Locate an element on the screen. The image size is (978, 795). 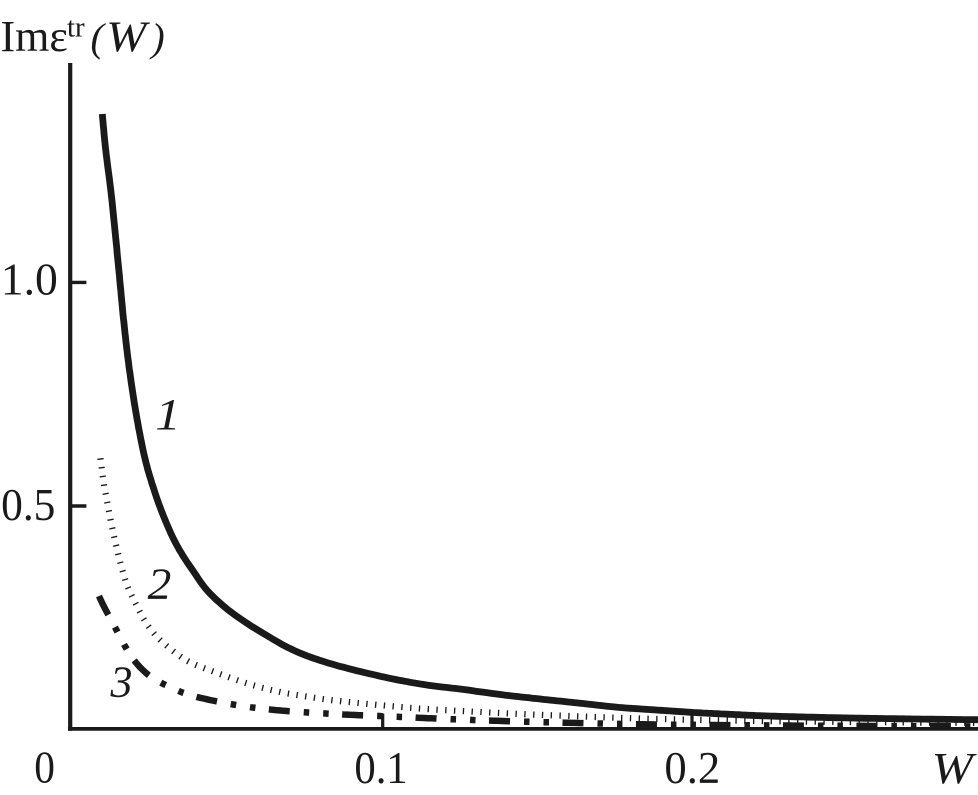
svg-text: 1 is located at coordinates (167, 414).